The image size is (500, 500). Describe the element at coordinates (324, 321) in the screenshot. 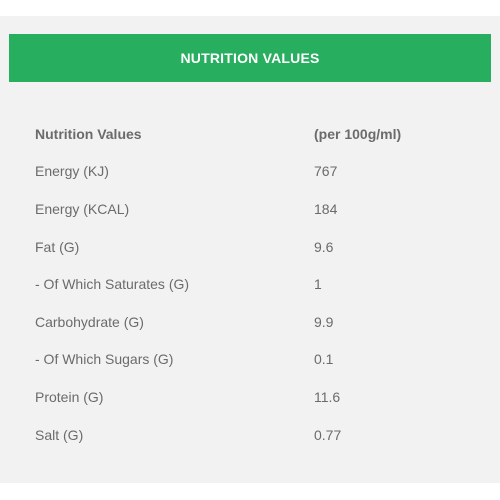

I see `nutrient-value: 9.9` at that location.